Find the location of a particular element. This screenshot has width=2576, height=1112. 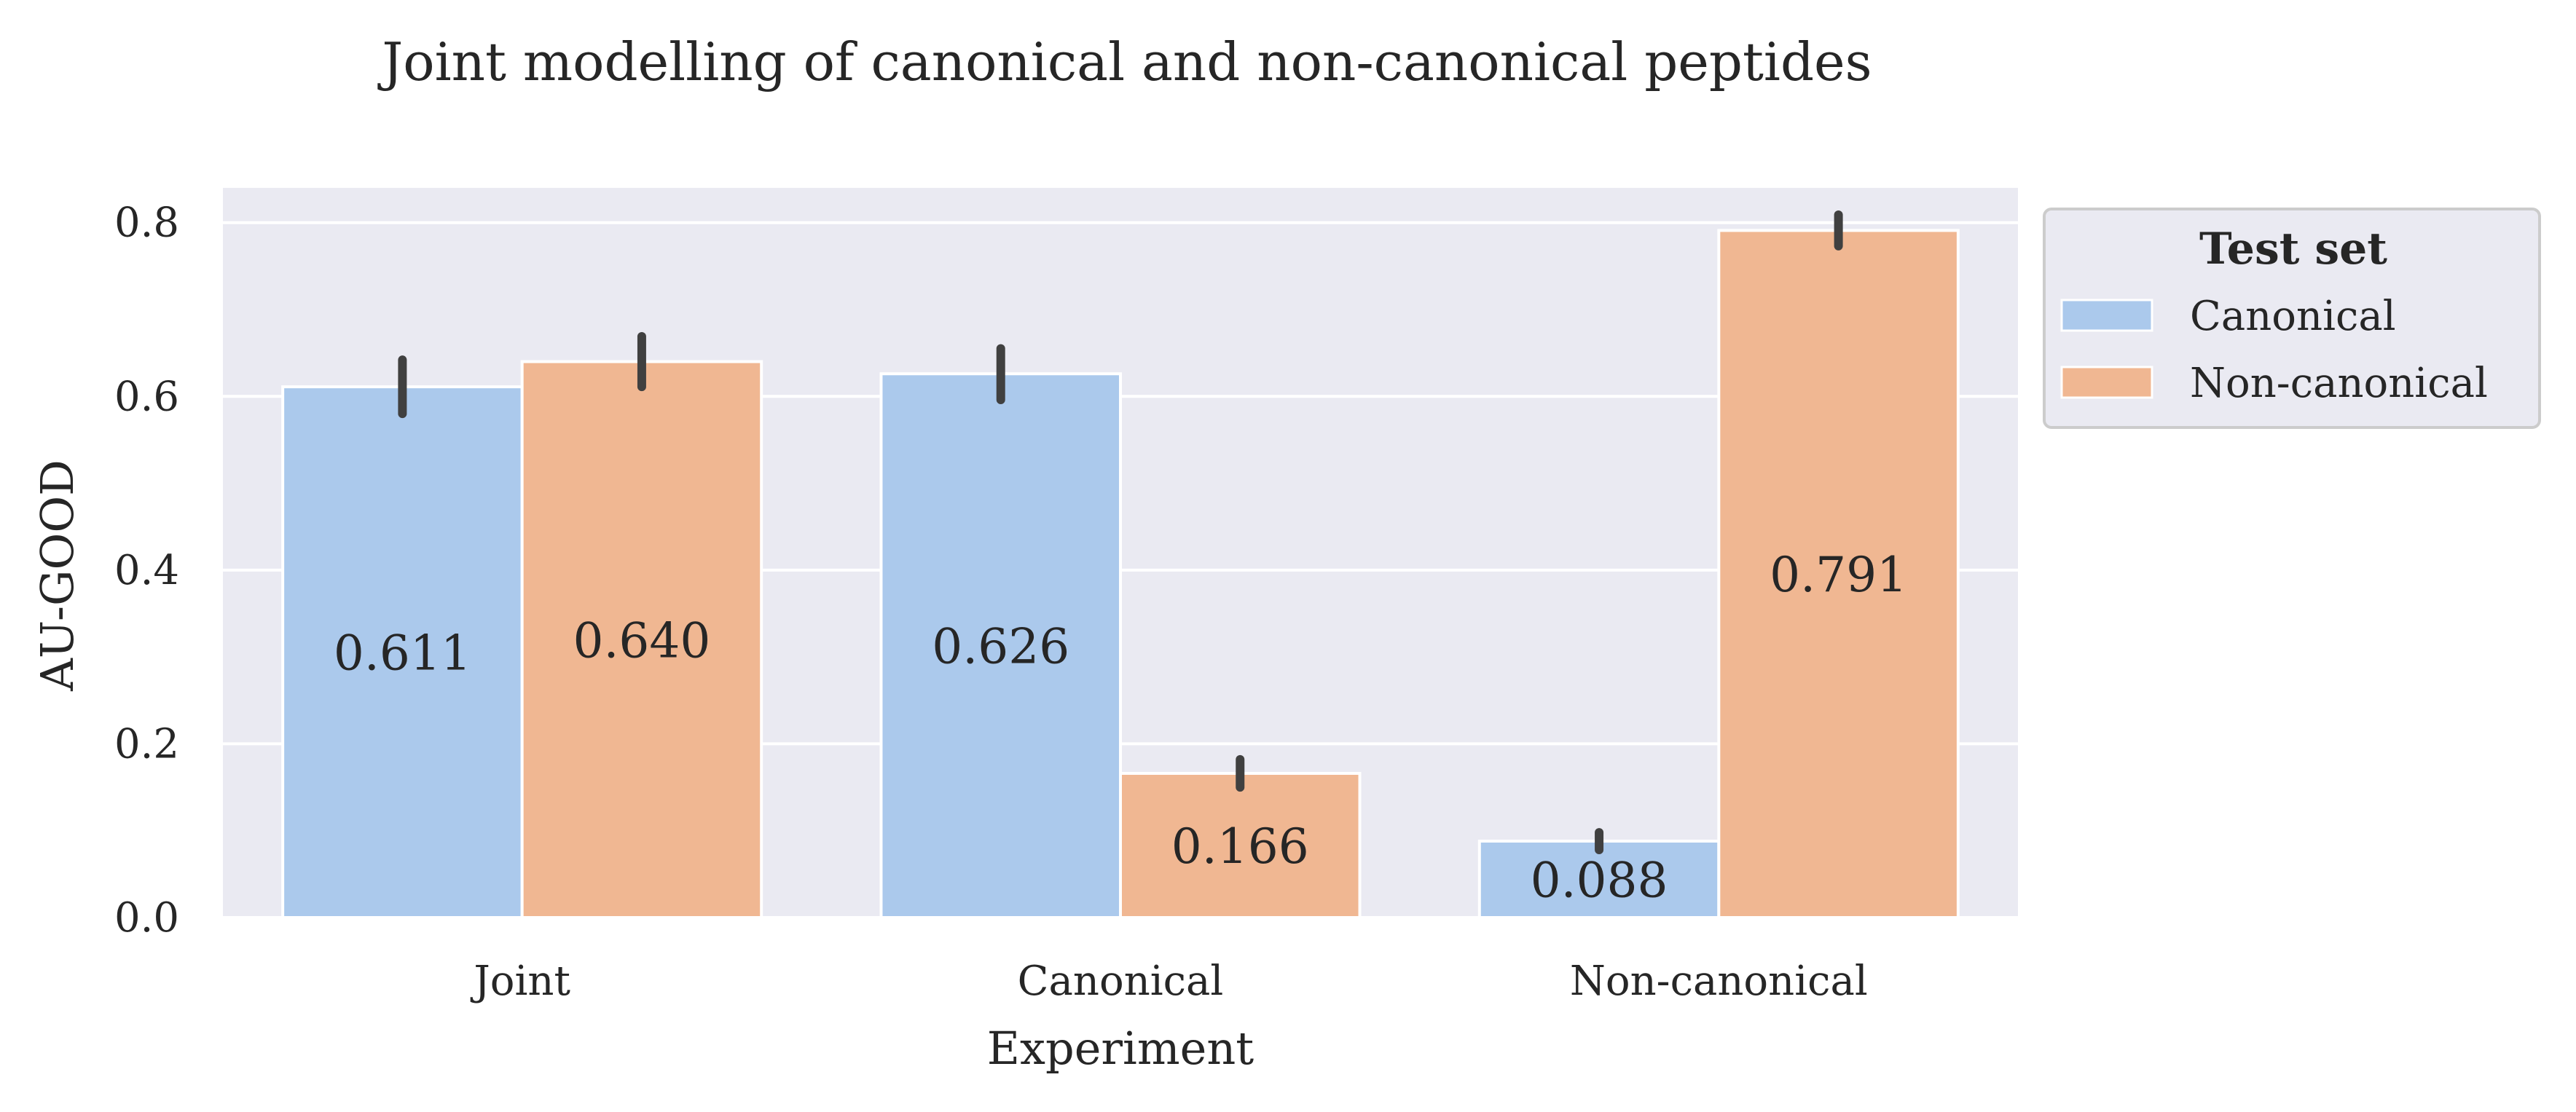

data-label-non-canonical-non-canonical: 0.791 is located at coordinates (1838, 575).